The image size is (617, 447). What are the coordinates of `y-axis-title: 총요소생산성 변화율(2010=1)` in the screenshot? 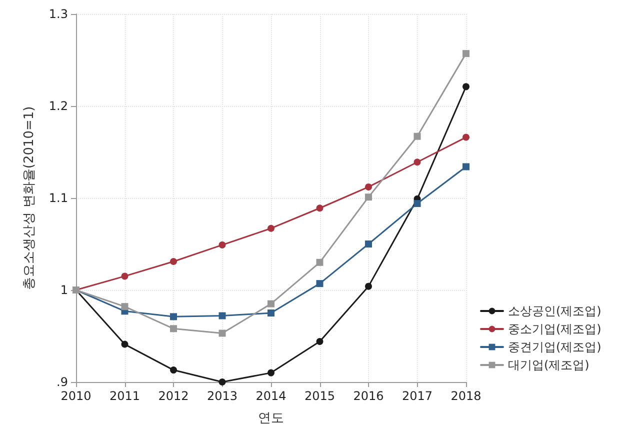 It's located at (29, 198).